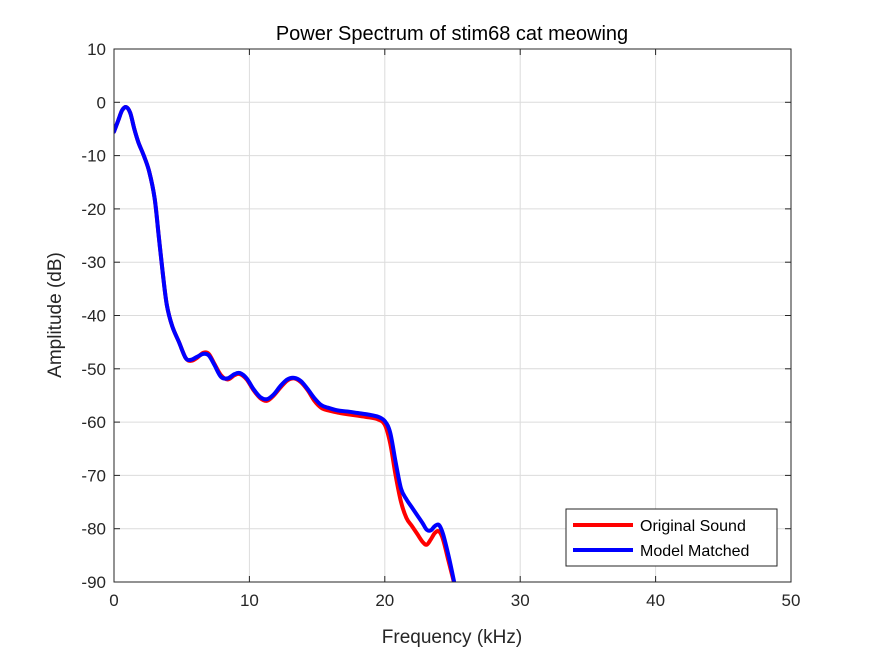 The height and width of the screenshot is (656, 875). I want to click on x-tick-label: 0, so click(113, 600).